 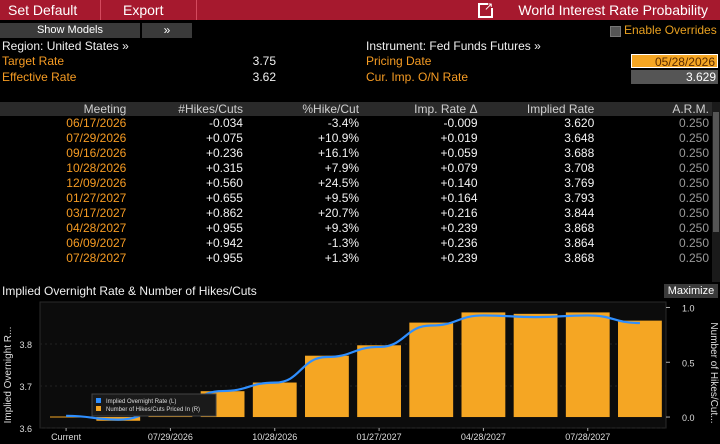 What do you see at coordinates (674, 77) in the screenshot?
I see `cur-imp-rate-field: 3.629` at bounding box center [674, 77].